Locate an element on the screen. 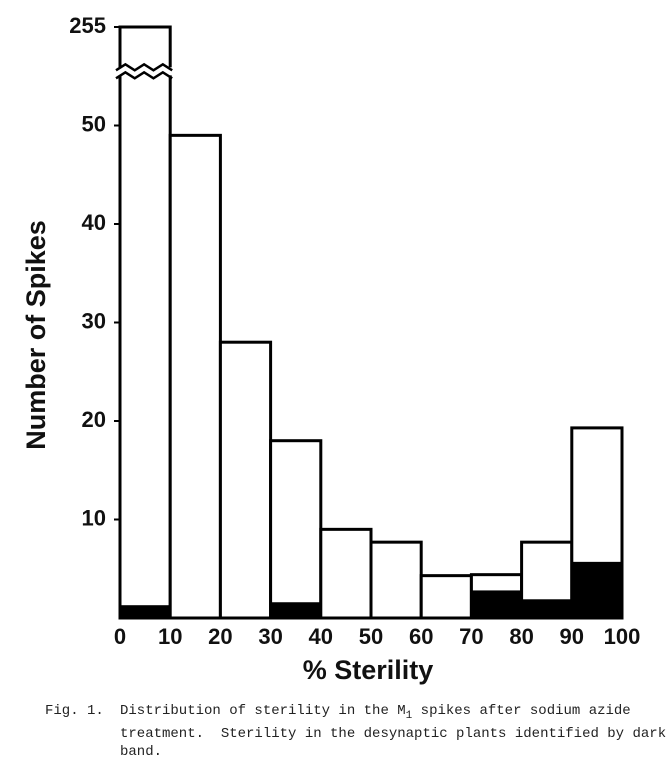 The height and width of the screenshot is (768, 671). x-axis-label: % Sterility is located at coordinates (368, 670).